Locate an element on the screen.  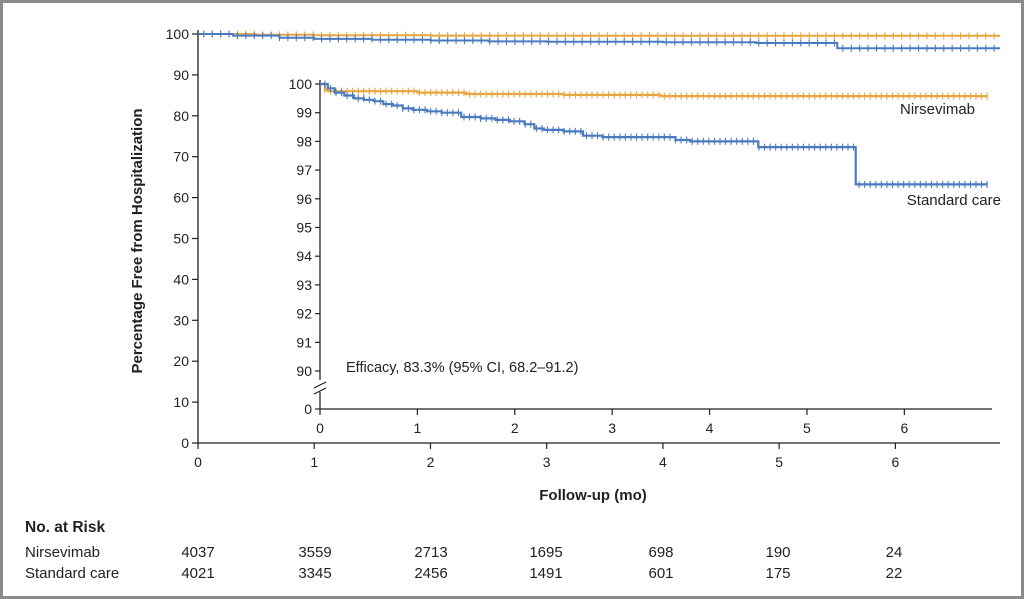
risk-value: 175 is located at coordinates (778, 573).